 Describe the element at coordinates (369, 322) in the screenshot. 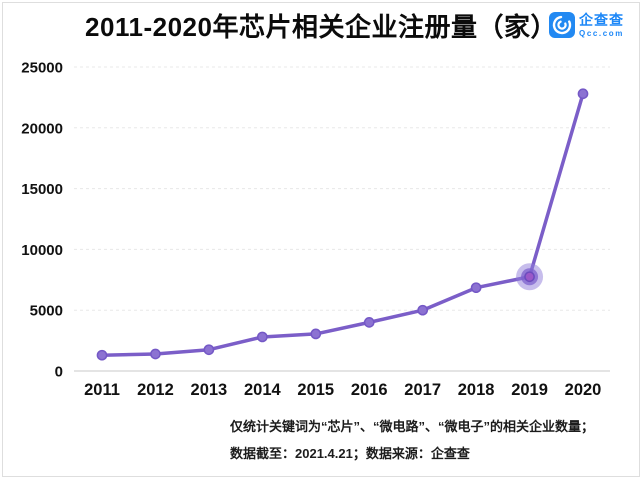

I see `data-point-2016` at that location.